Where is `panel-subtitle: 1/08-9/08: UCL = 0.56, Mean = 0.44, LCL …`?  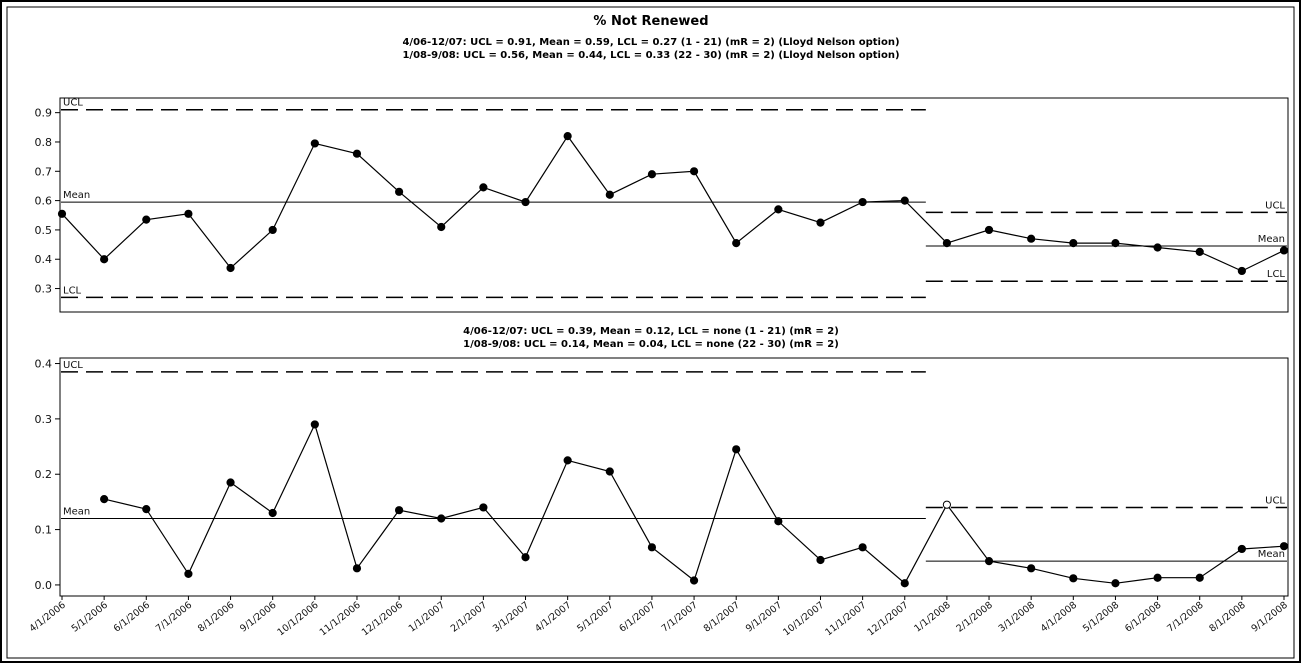 panel-subtitle: 1/08-9/08: UCL = 0.56, Mean = 0.44, LCL … is located at coordinates (650, 55).